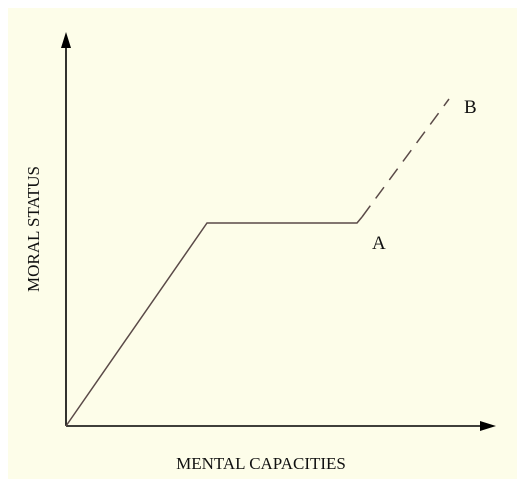 The image size is (525, 487). What do you see at coordinates (261, 463) in the screenshot?
I see `x-axis-label: MENTAL CAPACITIES` at bounding box center [261, 463].